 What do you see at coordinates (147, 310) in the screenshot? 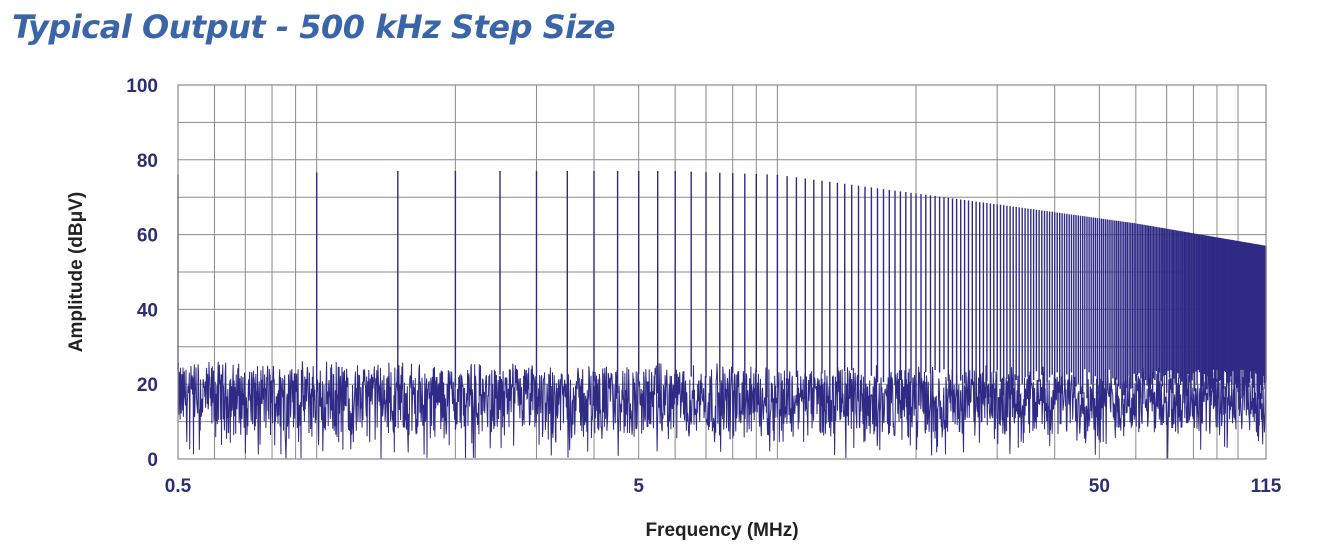
I see `y-tick-label: 40` at bounding box center [147, 310].